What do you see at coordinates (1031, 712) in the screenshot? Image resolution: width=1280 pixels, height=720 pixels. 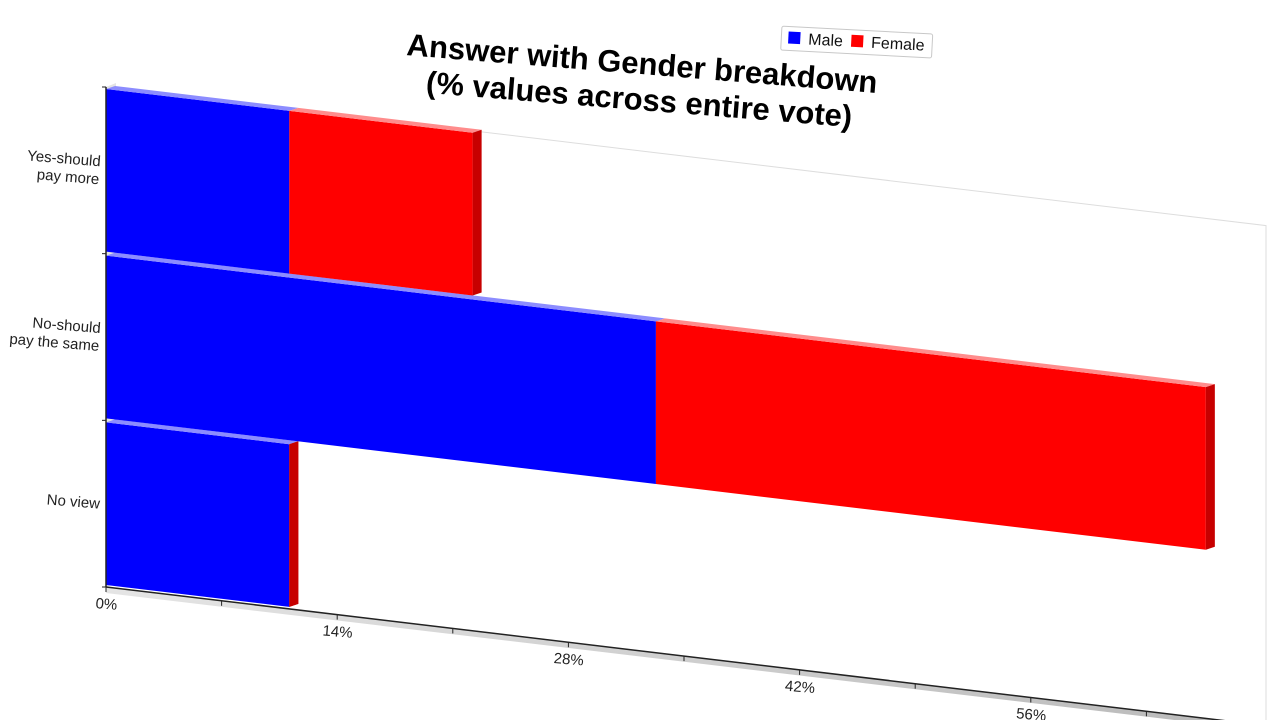 I see `x-tick-label: 56%` at bounding box center [1031, 712].